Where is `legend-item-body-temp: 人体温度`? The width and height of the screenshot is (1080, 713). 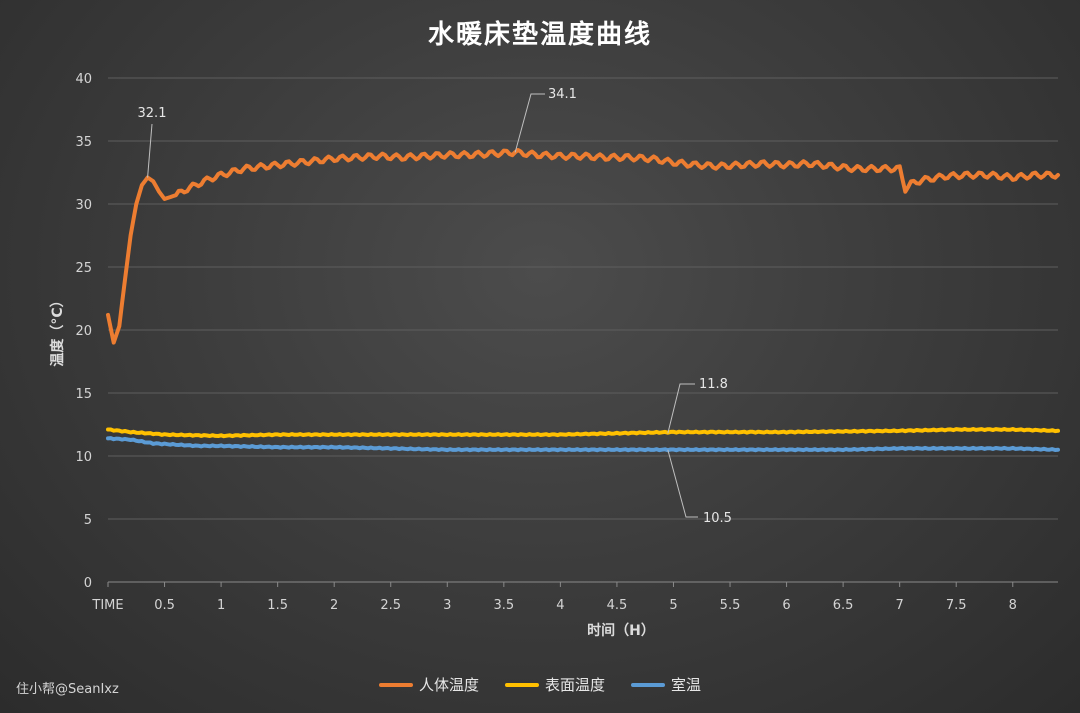 legend-item-body-temp: 人体温度 is located at coordinates (428, 684).